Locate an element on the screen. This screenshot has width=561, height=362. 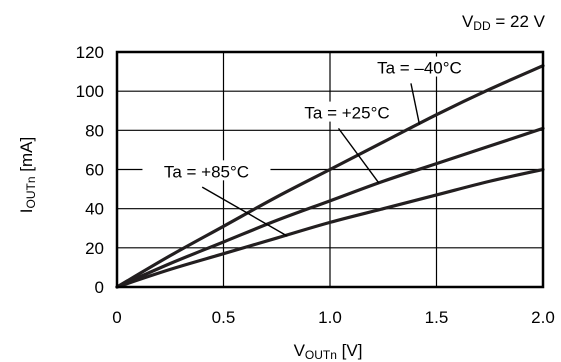
y-tick-labels: 0 20 40 60 80 100 120 is located at coordinates (90, 170).